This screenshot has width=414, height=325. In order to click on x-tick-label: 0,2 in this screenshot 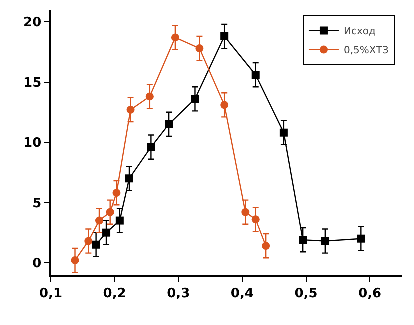, I will do `click(114, 294)`.